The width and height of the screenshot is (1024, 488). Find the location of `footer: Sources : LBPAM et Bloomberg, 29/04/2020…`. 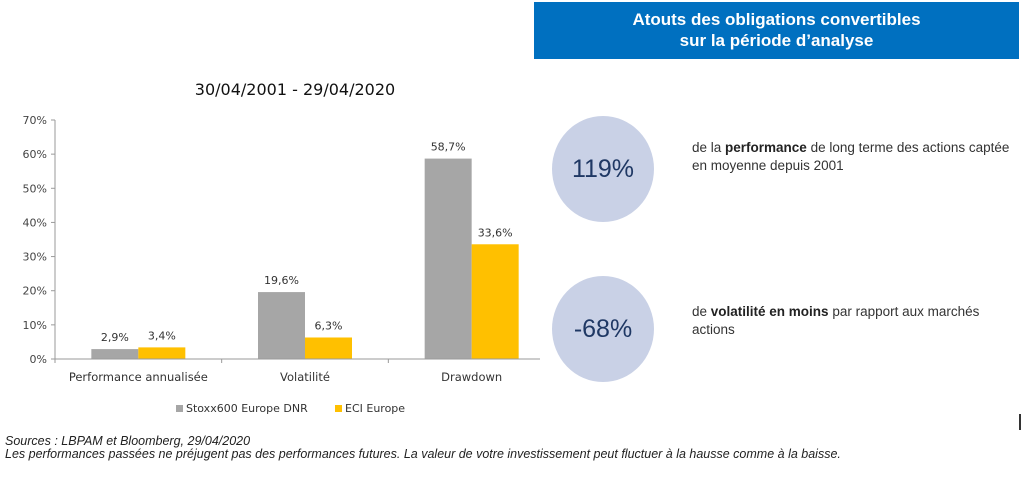

footer: Sources : LBPAM et Bloomberg, 29/04/2020… is located at coordinates (513, 448).